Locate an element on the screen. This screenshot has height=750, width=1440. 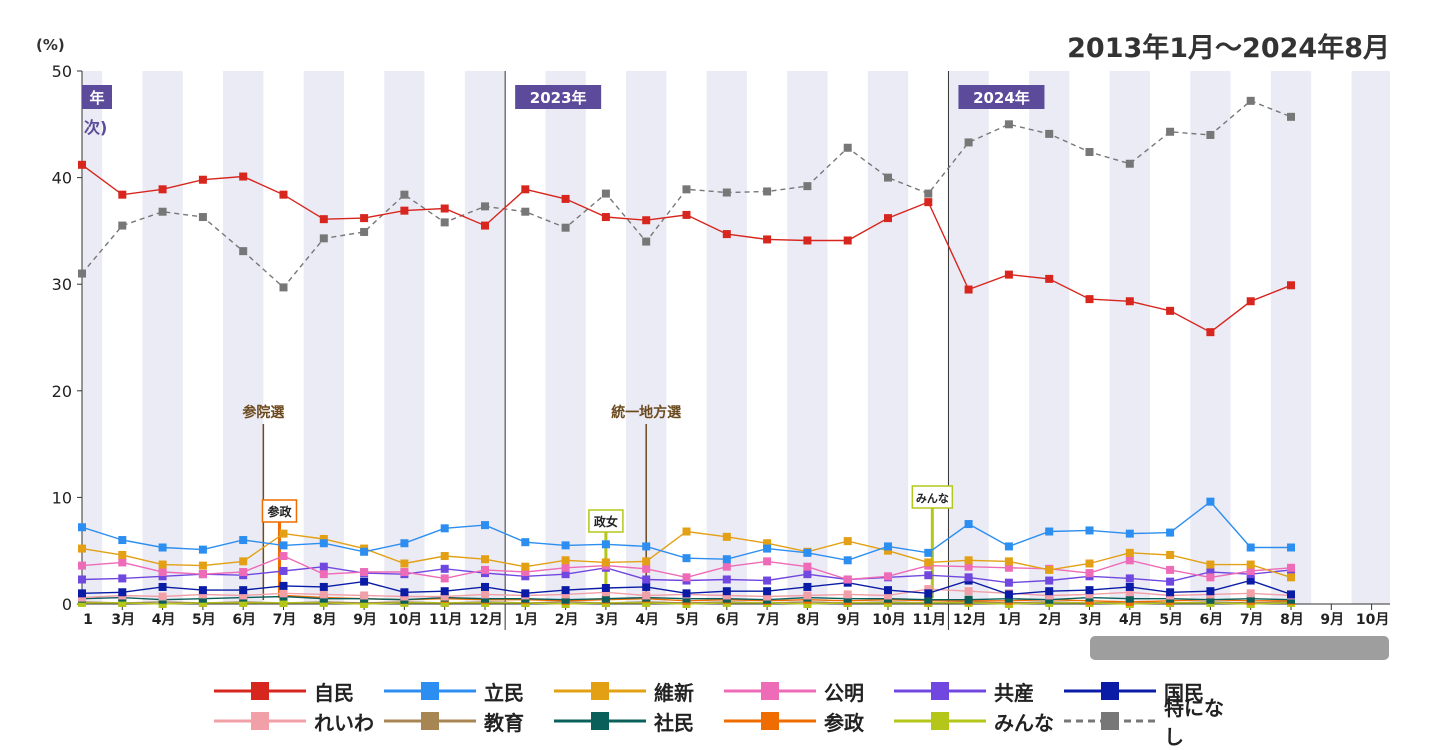
horizontal-scrollbar is located at coordinates (1239, 648).